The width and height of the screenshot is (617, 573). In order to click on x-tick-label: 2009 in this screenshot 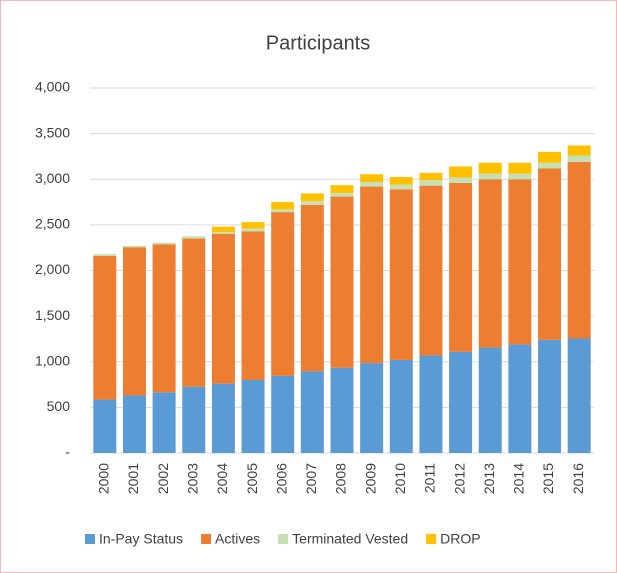, I will do `click(370, 478)`.